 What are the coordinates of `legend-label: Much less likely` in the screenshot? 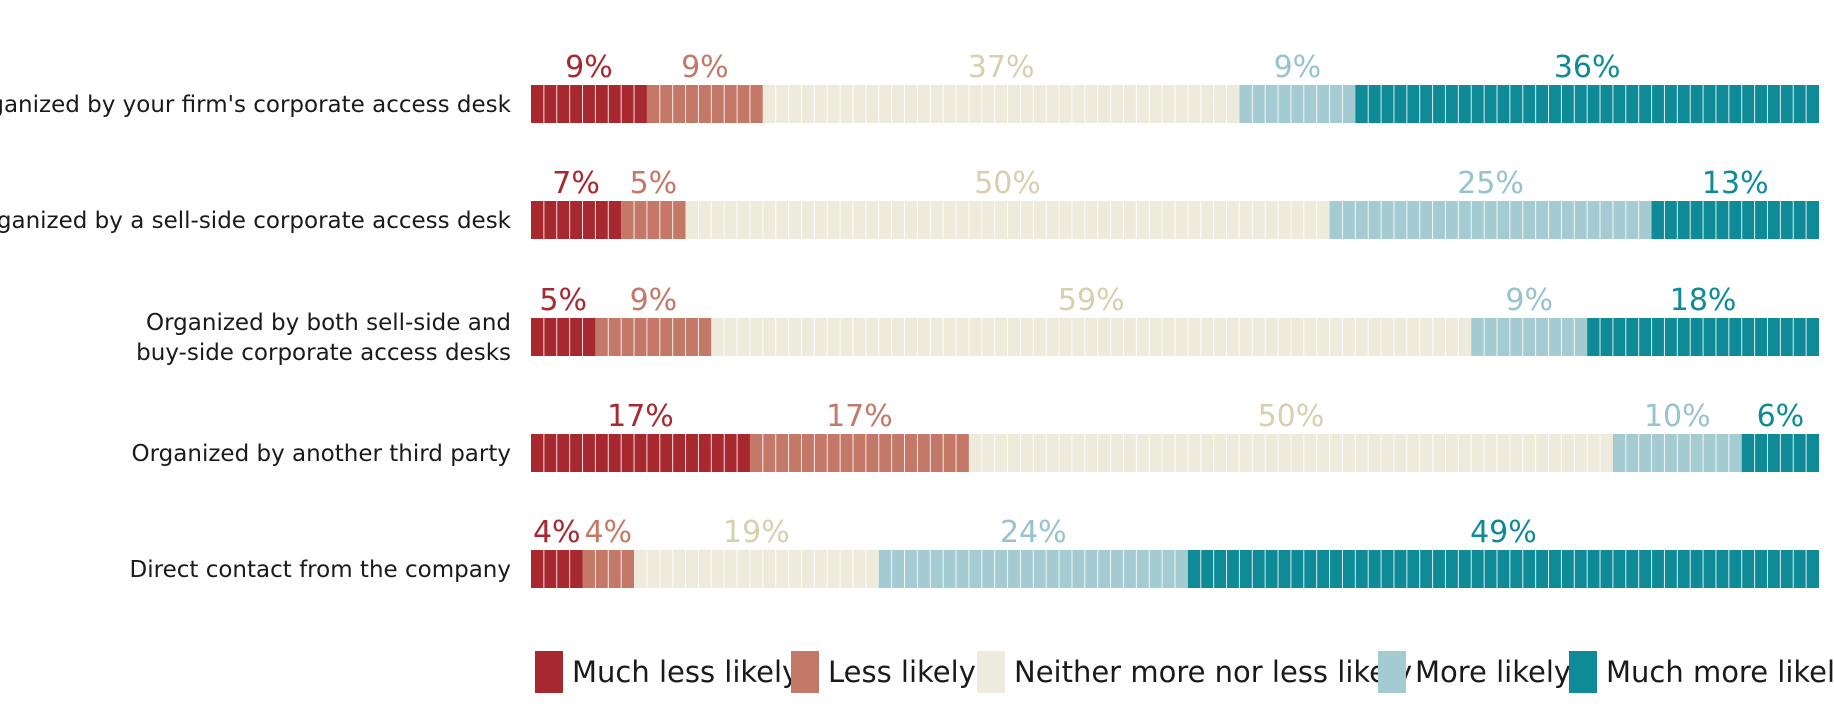 It's located at (685, 672).